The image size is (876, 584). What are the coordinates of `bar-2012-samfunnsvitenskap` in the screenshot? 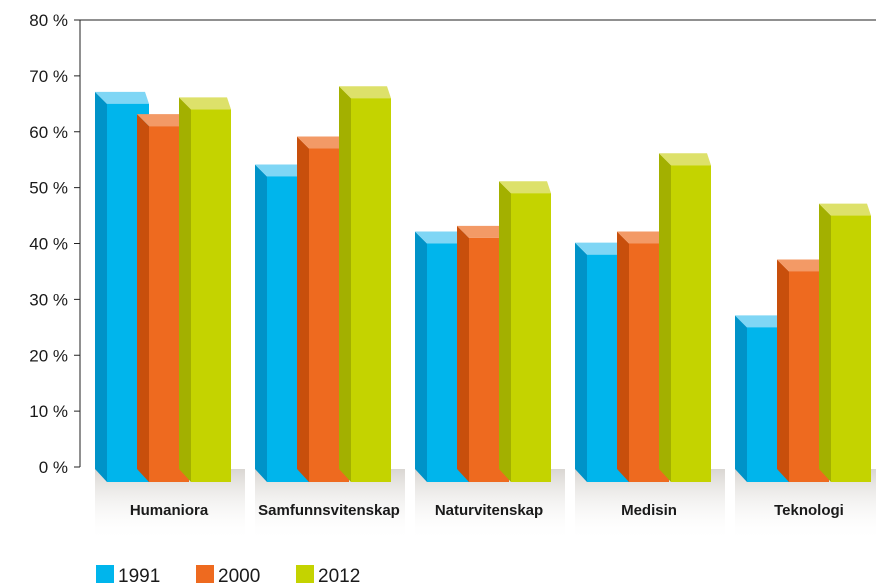 It's located at (365, 284).